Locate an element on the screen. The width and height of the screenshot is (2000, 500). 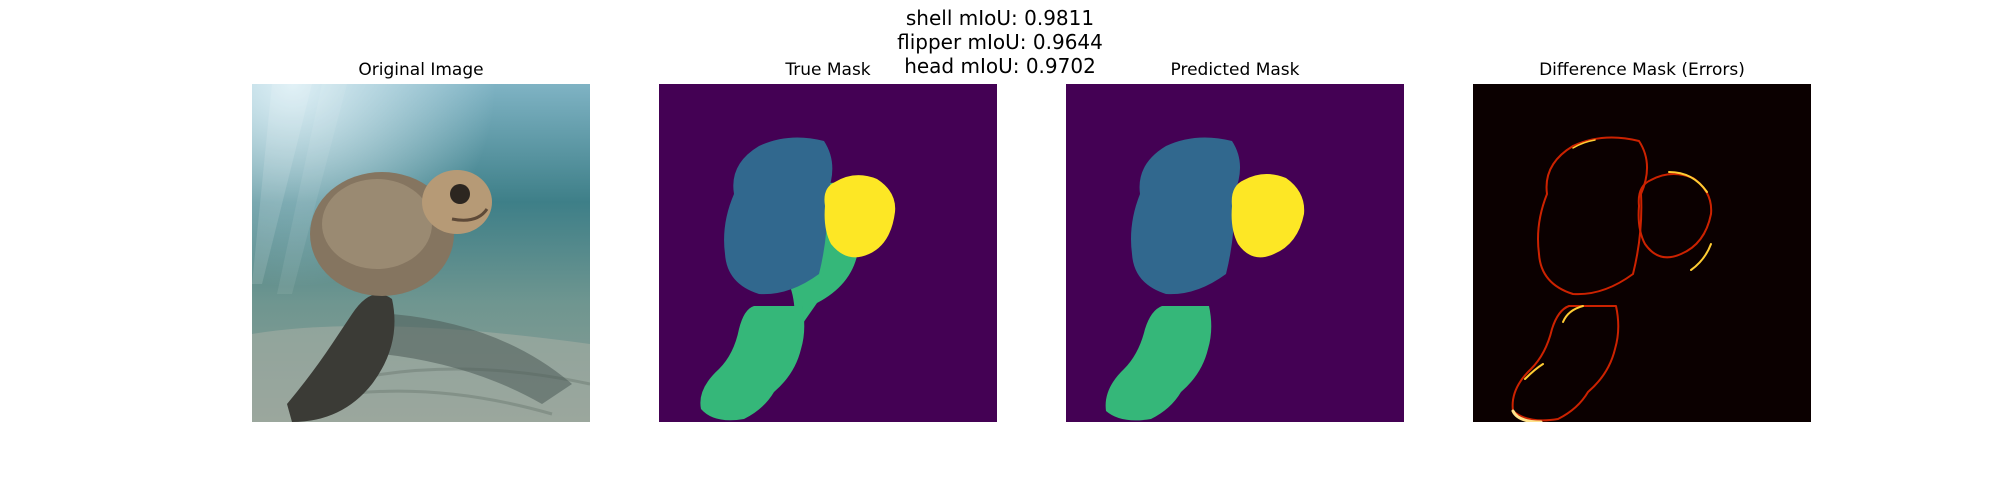
mask-background is located at coordinates (1235, 253).